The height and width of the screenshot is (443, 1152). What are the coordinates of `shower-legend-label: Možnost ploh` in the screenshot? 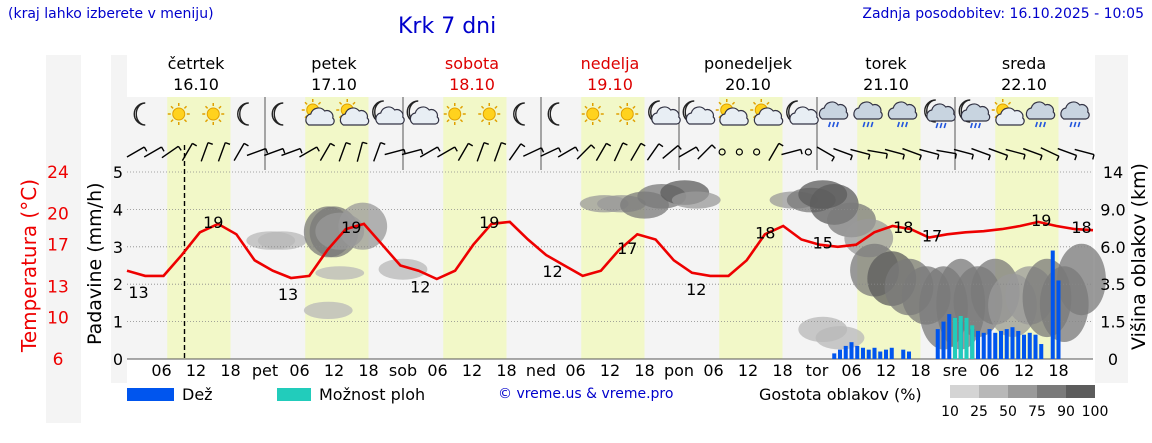 It's located at (372, 394).